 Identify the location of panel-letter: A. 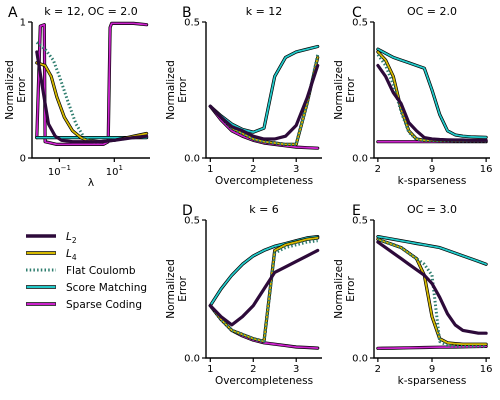
(13, 13).